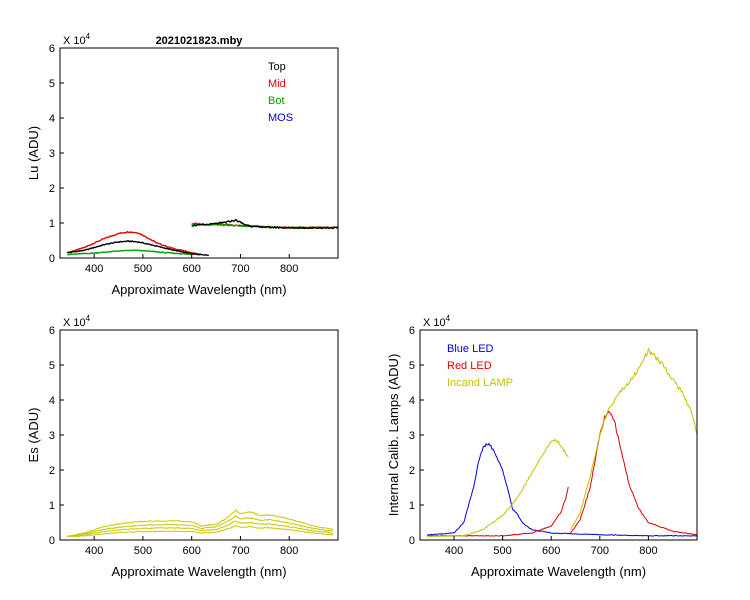 This screenshot has width=750, height=600. What do you see at coordinates (276, 101) in the screenshot?
I see `legend-entry-bot: Bot` at bounding box center [276, 101].